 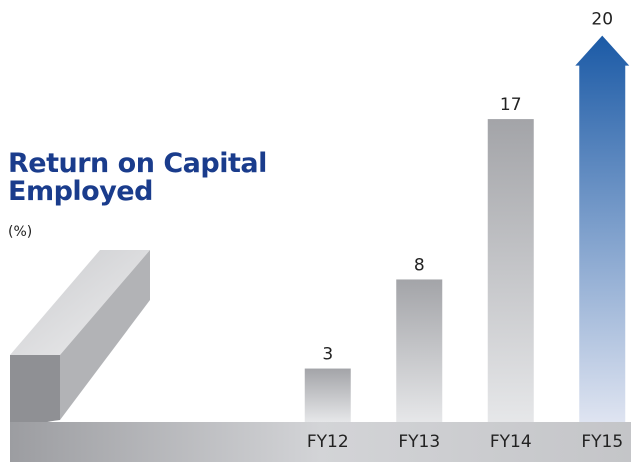 What do you see at coordinates (602, 229) in the screenshot?
I see `arrow-bar` at bounding box center [602, 229].